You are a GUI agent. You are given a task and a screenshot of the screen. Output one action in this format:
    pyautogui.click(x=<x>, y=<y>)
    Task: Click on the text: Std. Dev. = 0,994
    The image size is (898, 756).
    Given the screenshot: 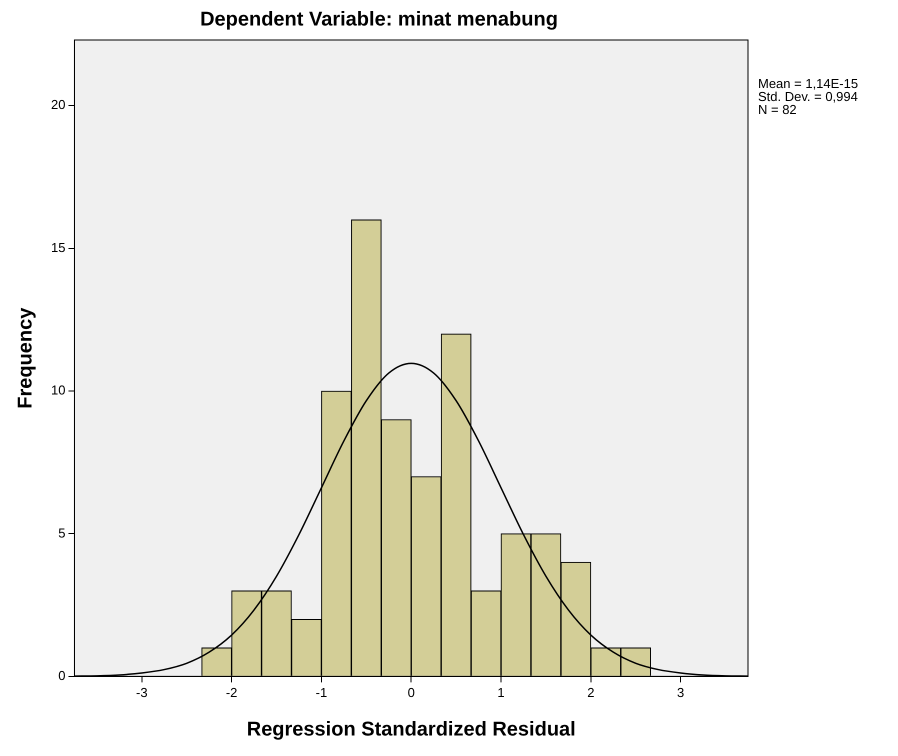 What is the action you would take?
    pyautogui.click(x=808, y=96)
    